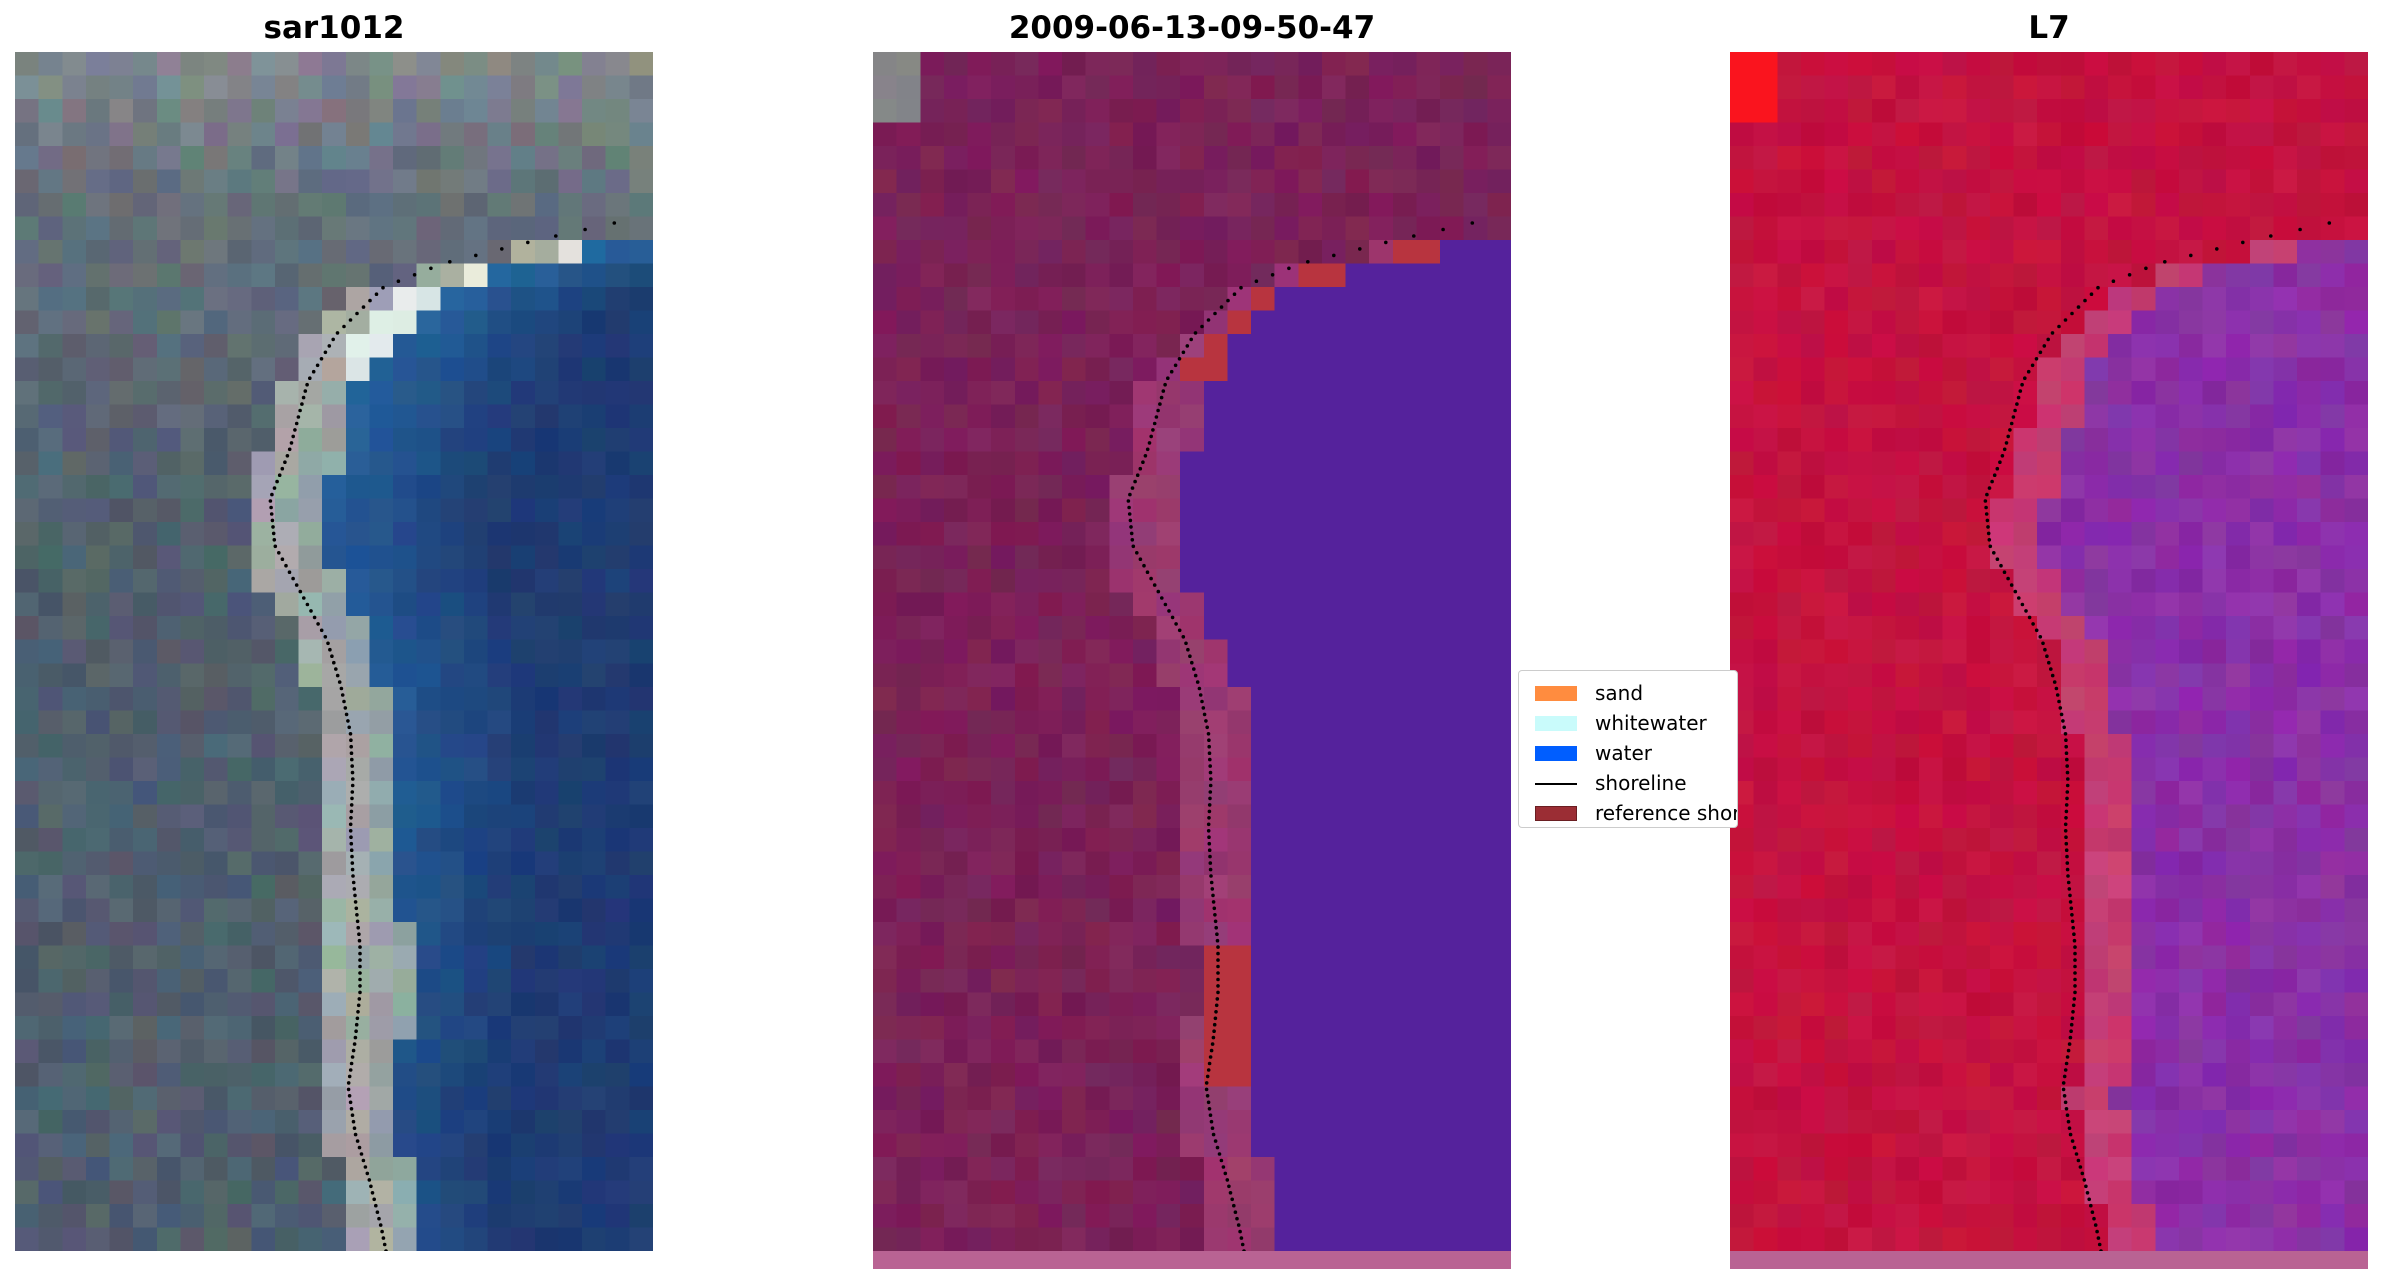  Describe the element at coordinates (1300, 736) in the screenshot. I see `shoreline-overlay` at that location.